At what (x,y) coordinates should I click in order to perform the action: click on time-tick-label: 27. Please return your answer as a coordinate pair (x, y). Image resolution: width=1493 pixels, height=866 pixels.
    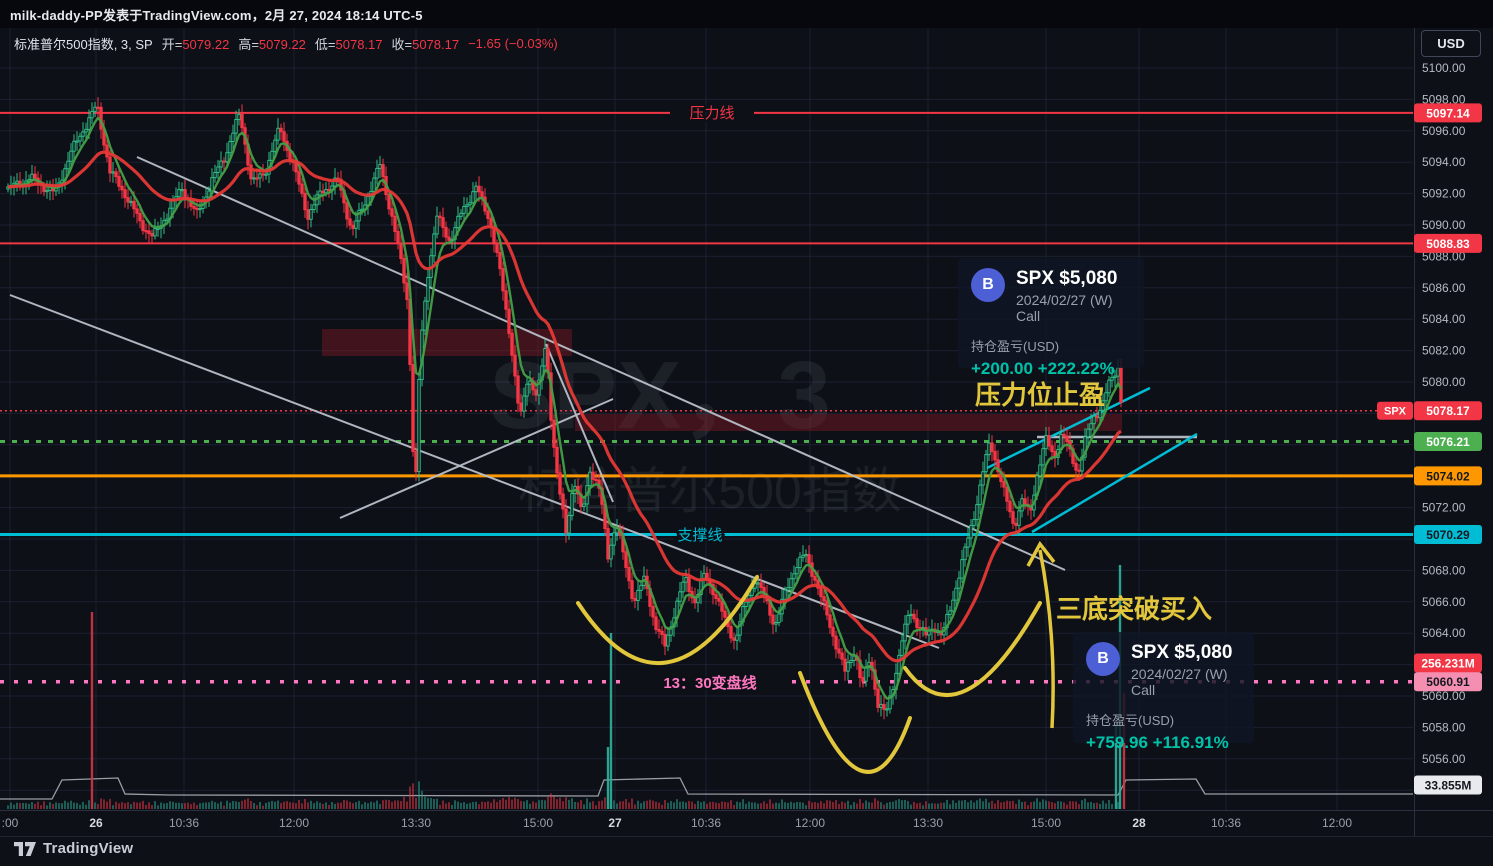
    Looking at the image, I should click on (615, 823).